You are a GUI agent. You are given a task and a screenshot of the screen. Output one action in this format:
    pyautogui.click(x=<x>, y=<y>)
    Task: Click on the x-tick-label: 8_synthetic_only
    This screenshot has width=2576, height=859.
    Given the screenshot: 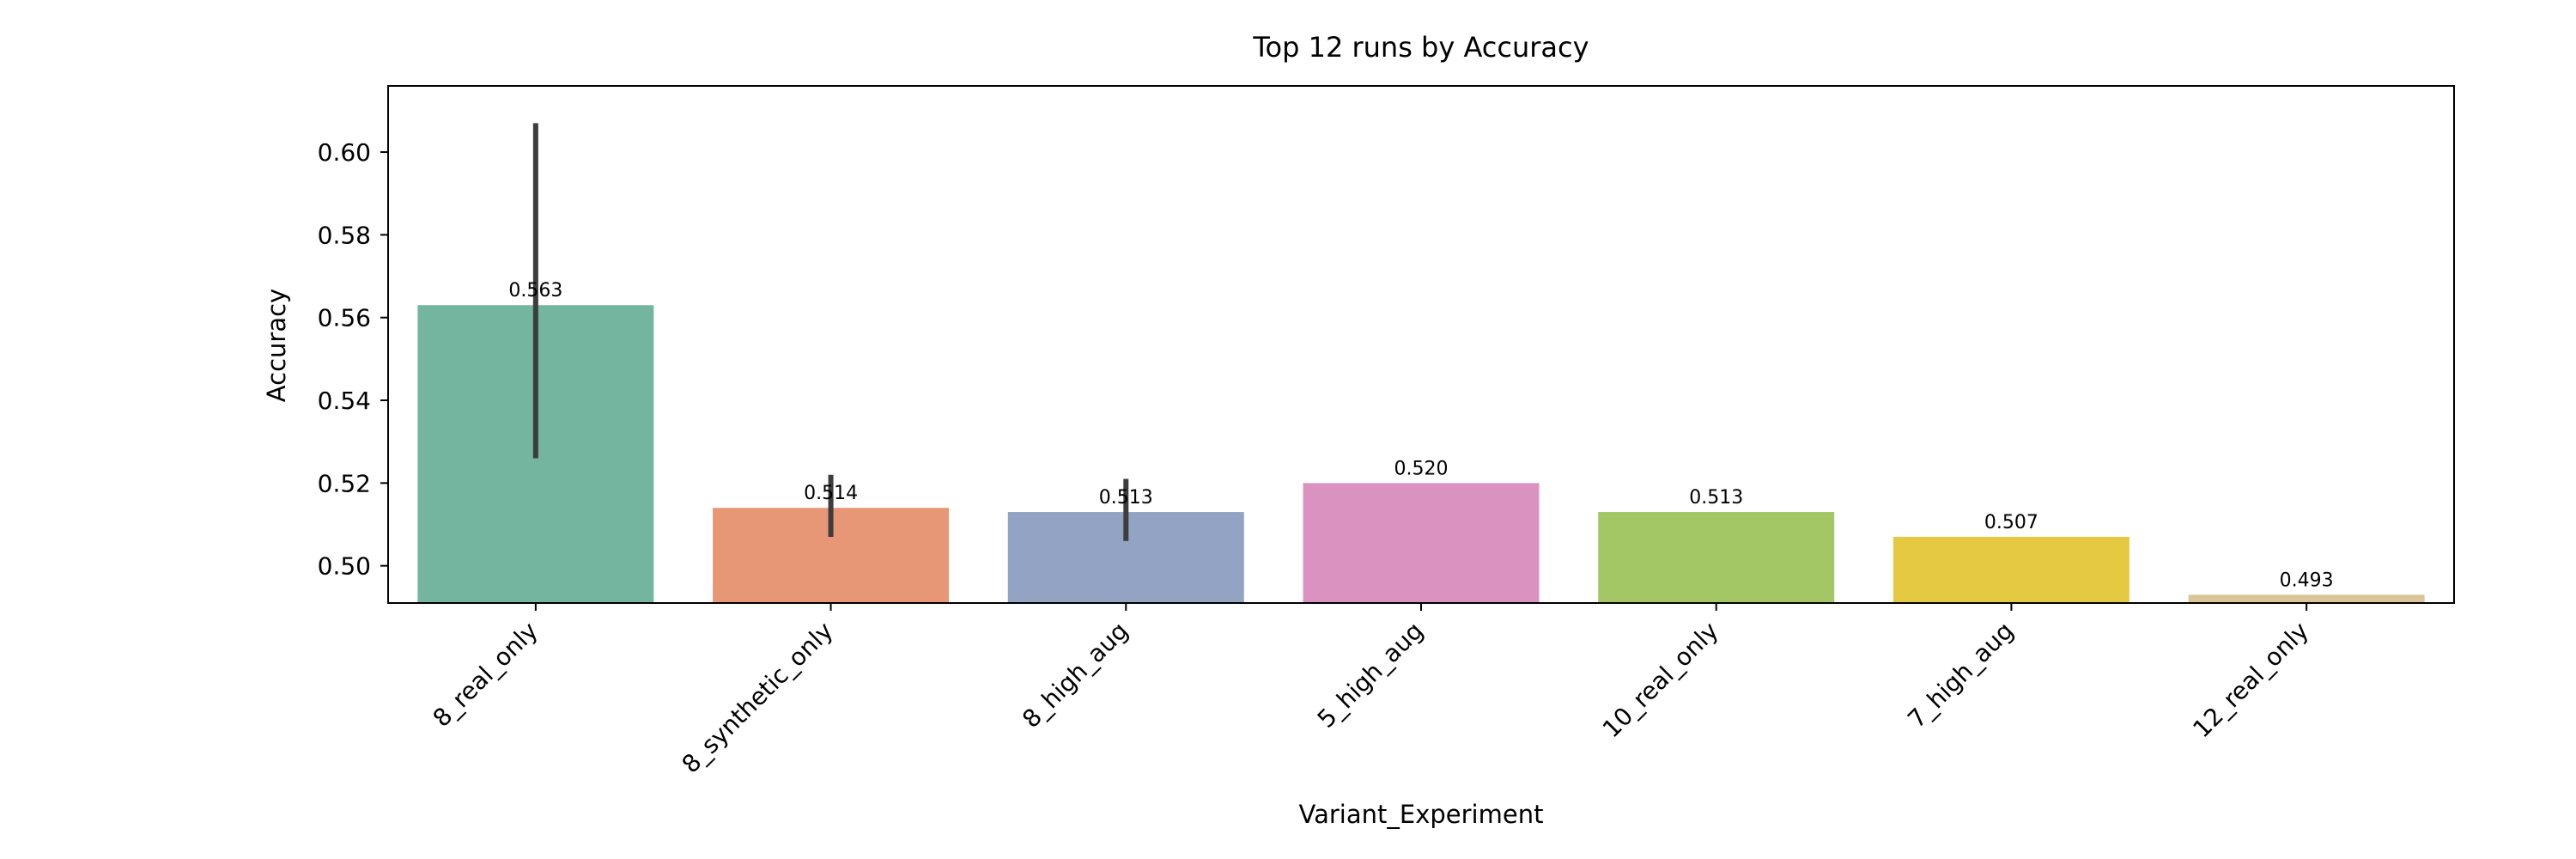 What is the action you would take?
    pyautogui.click(x=758, y=698)
    